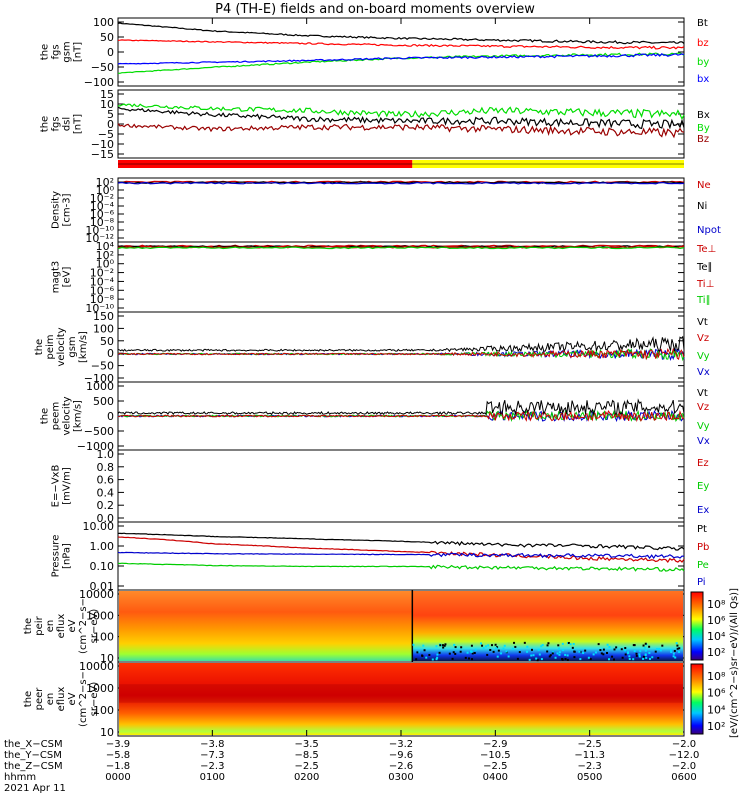  What do you see at coordinates (703, 510) in the screenshot?
I see `legend-Ex: Ex` at bounding box center [703, 510].